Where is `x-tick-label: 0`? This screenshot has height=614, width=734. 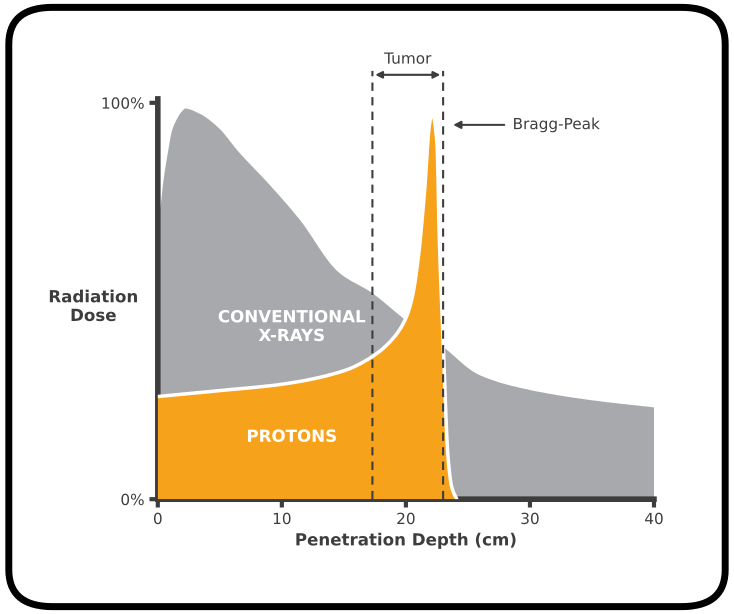
x-tick-label: 0 is located at coordinates (158, 518).